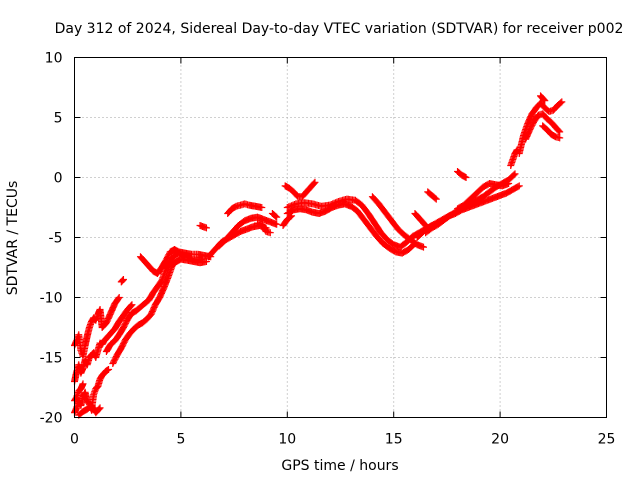  Describe the element at coordinates (56, 239) in the screenshot. I see `y-tick-label: -5` at that location.